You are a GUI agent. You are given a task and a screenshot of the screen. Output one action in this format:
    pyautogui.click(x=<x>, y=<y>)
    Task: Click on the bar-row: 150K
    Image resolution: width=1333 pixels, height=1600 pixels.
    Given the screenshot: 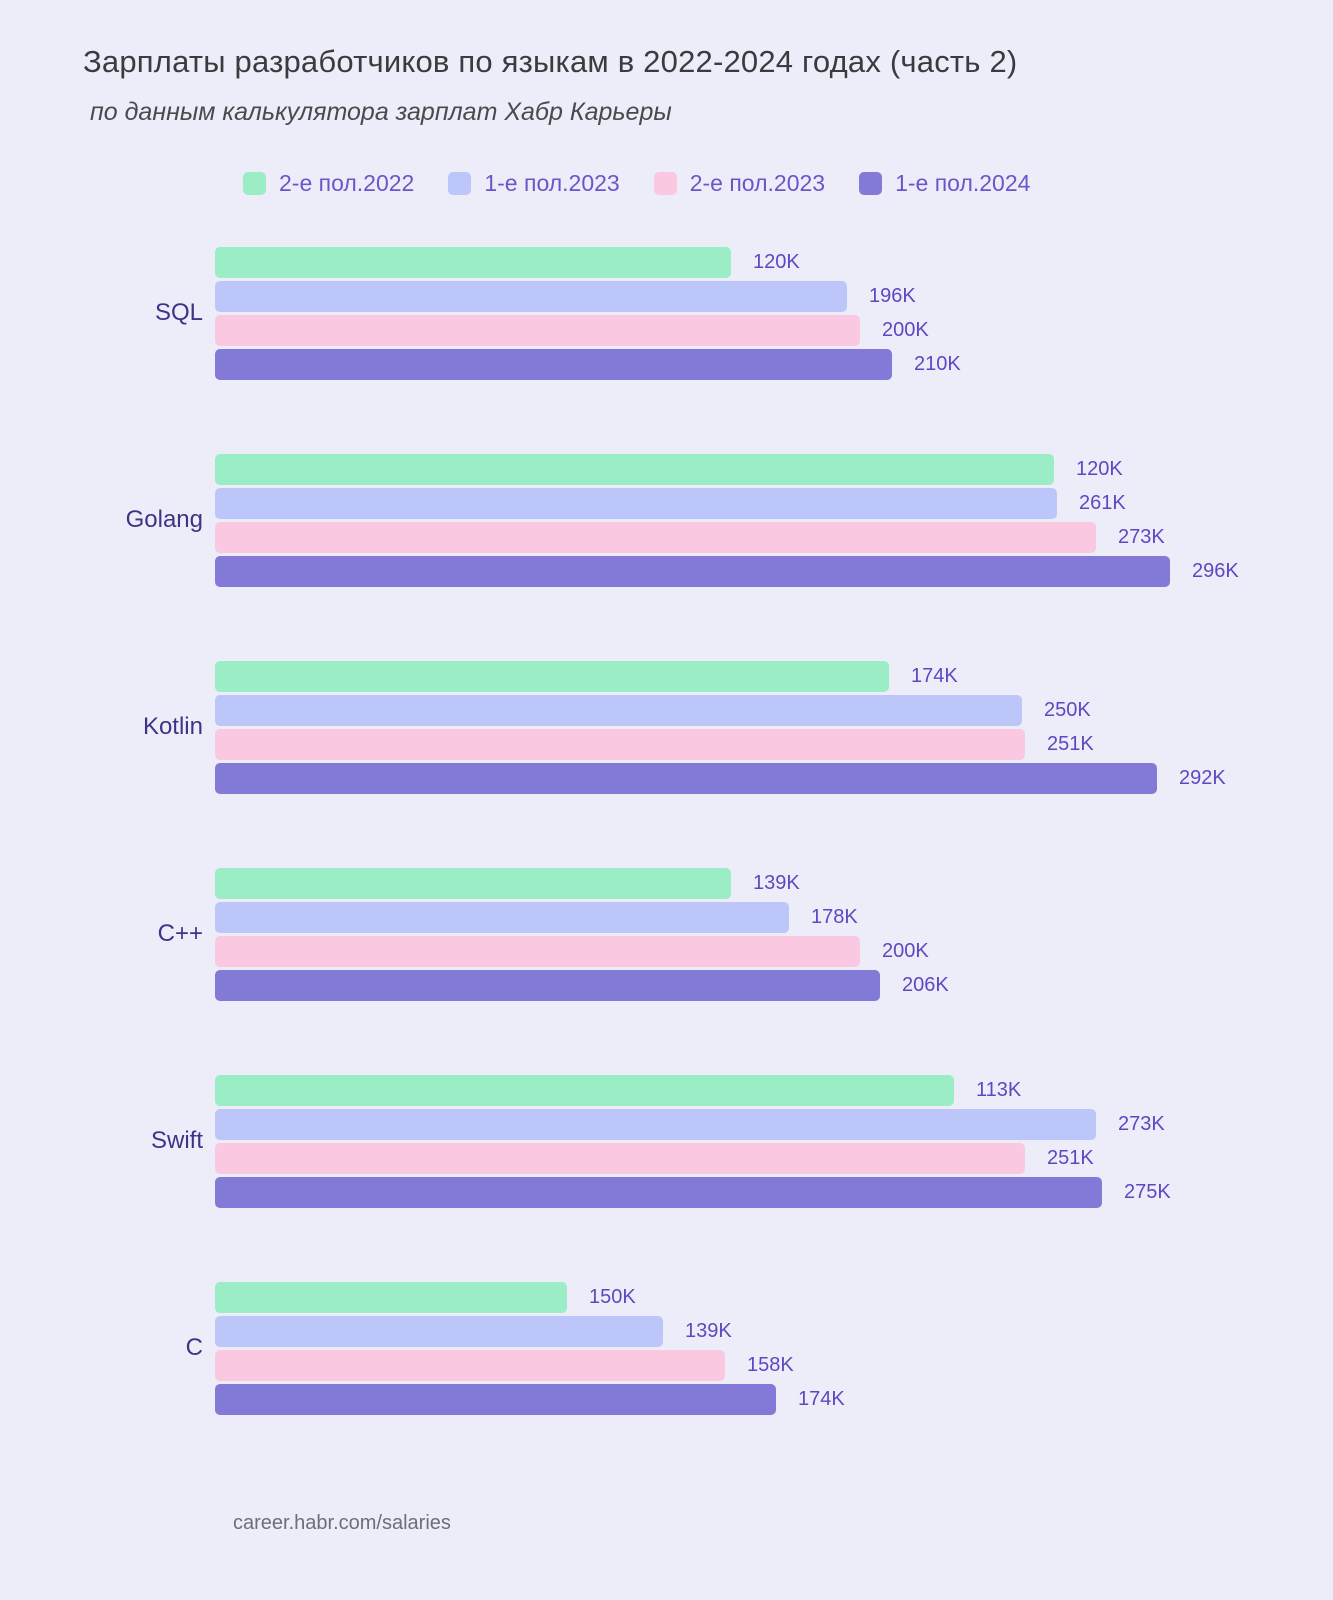 What is the action you would take?
    pyautogui.click(x=774, y=1297)
    